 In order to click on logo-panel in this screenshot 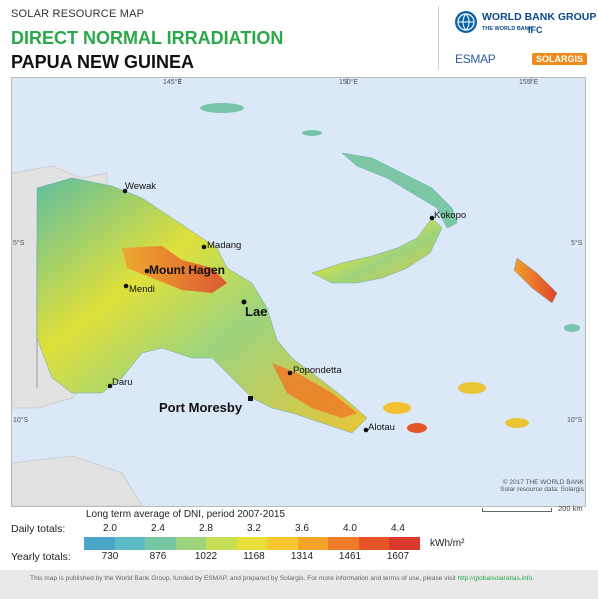, I will do `click(516, 38)`.